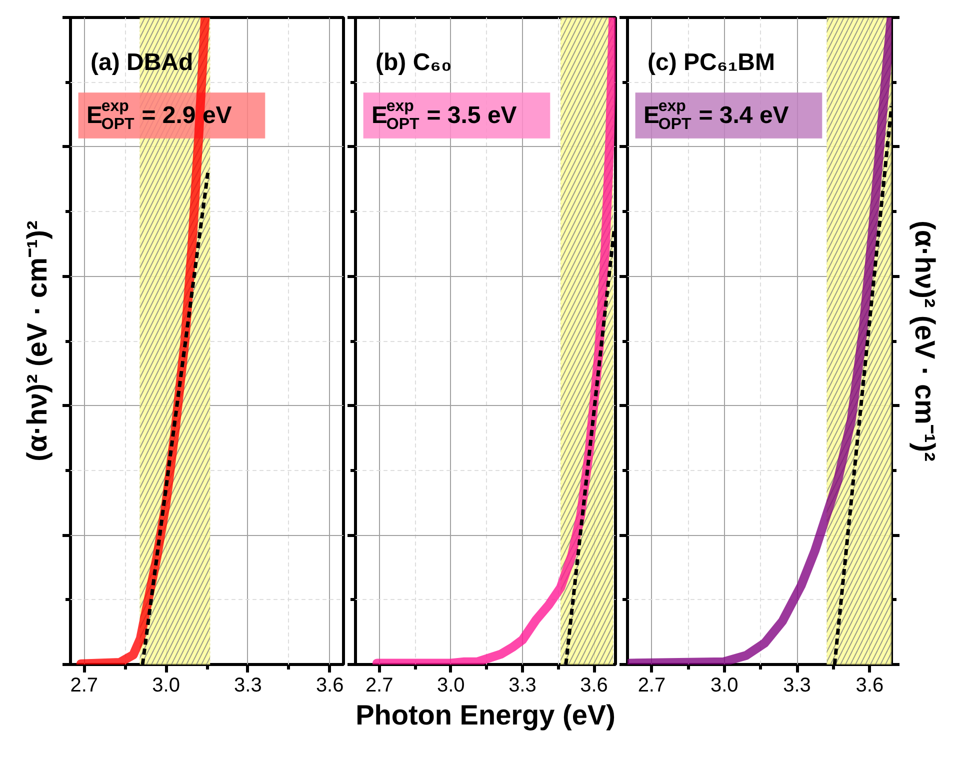 This screenshot has height=769, width=958. Describe the element at coordinates (37, 341) in the screenshot. I see `y-axis-title: (α·hν)² (eV · cm⁻¹)²` at that location.